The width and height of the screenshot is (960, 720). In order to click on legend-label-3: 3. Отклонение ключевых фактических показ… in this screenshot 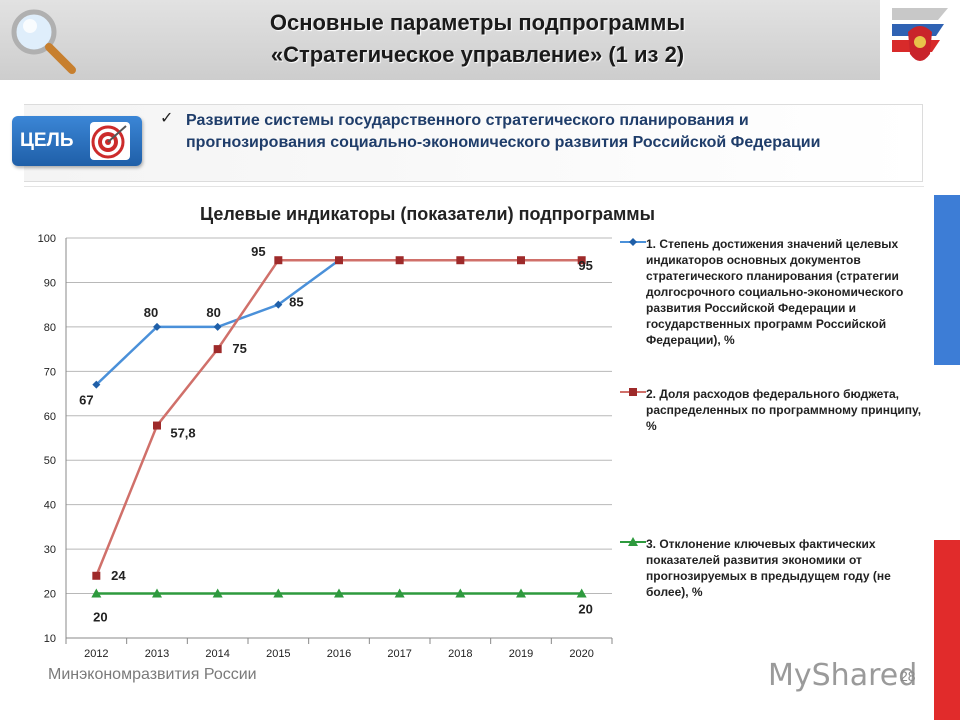, I will do `click(768, 568)`.